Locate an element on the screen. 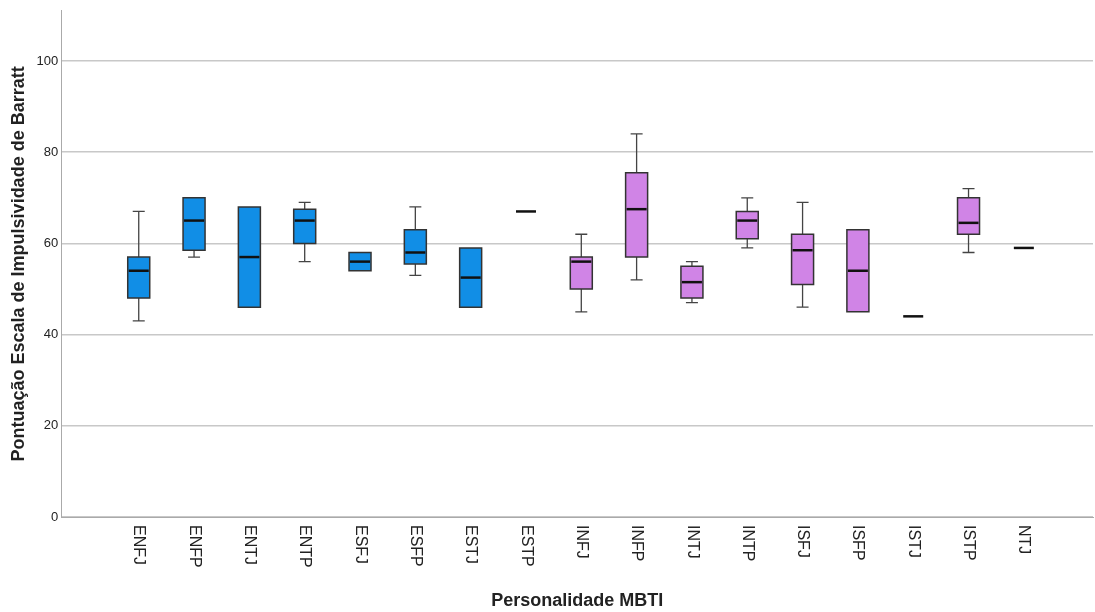  x-tick-label: INTP is located at coordinates (748, 543).